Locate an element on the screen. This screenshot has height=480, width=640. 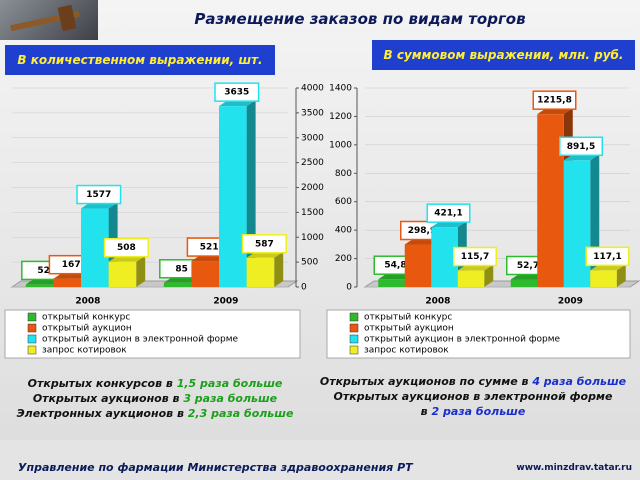
logo-image is located at coordinates (49, 20).